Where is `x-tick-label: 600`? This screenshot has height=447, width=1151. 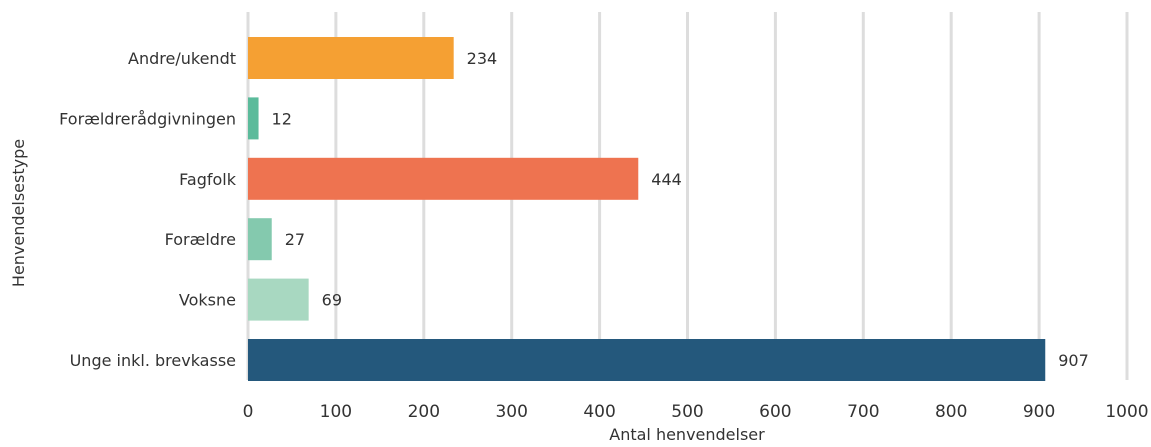
x-tick-label: 600 is located at coordinates (775, 412).